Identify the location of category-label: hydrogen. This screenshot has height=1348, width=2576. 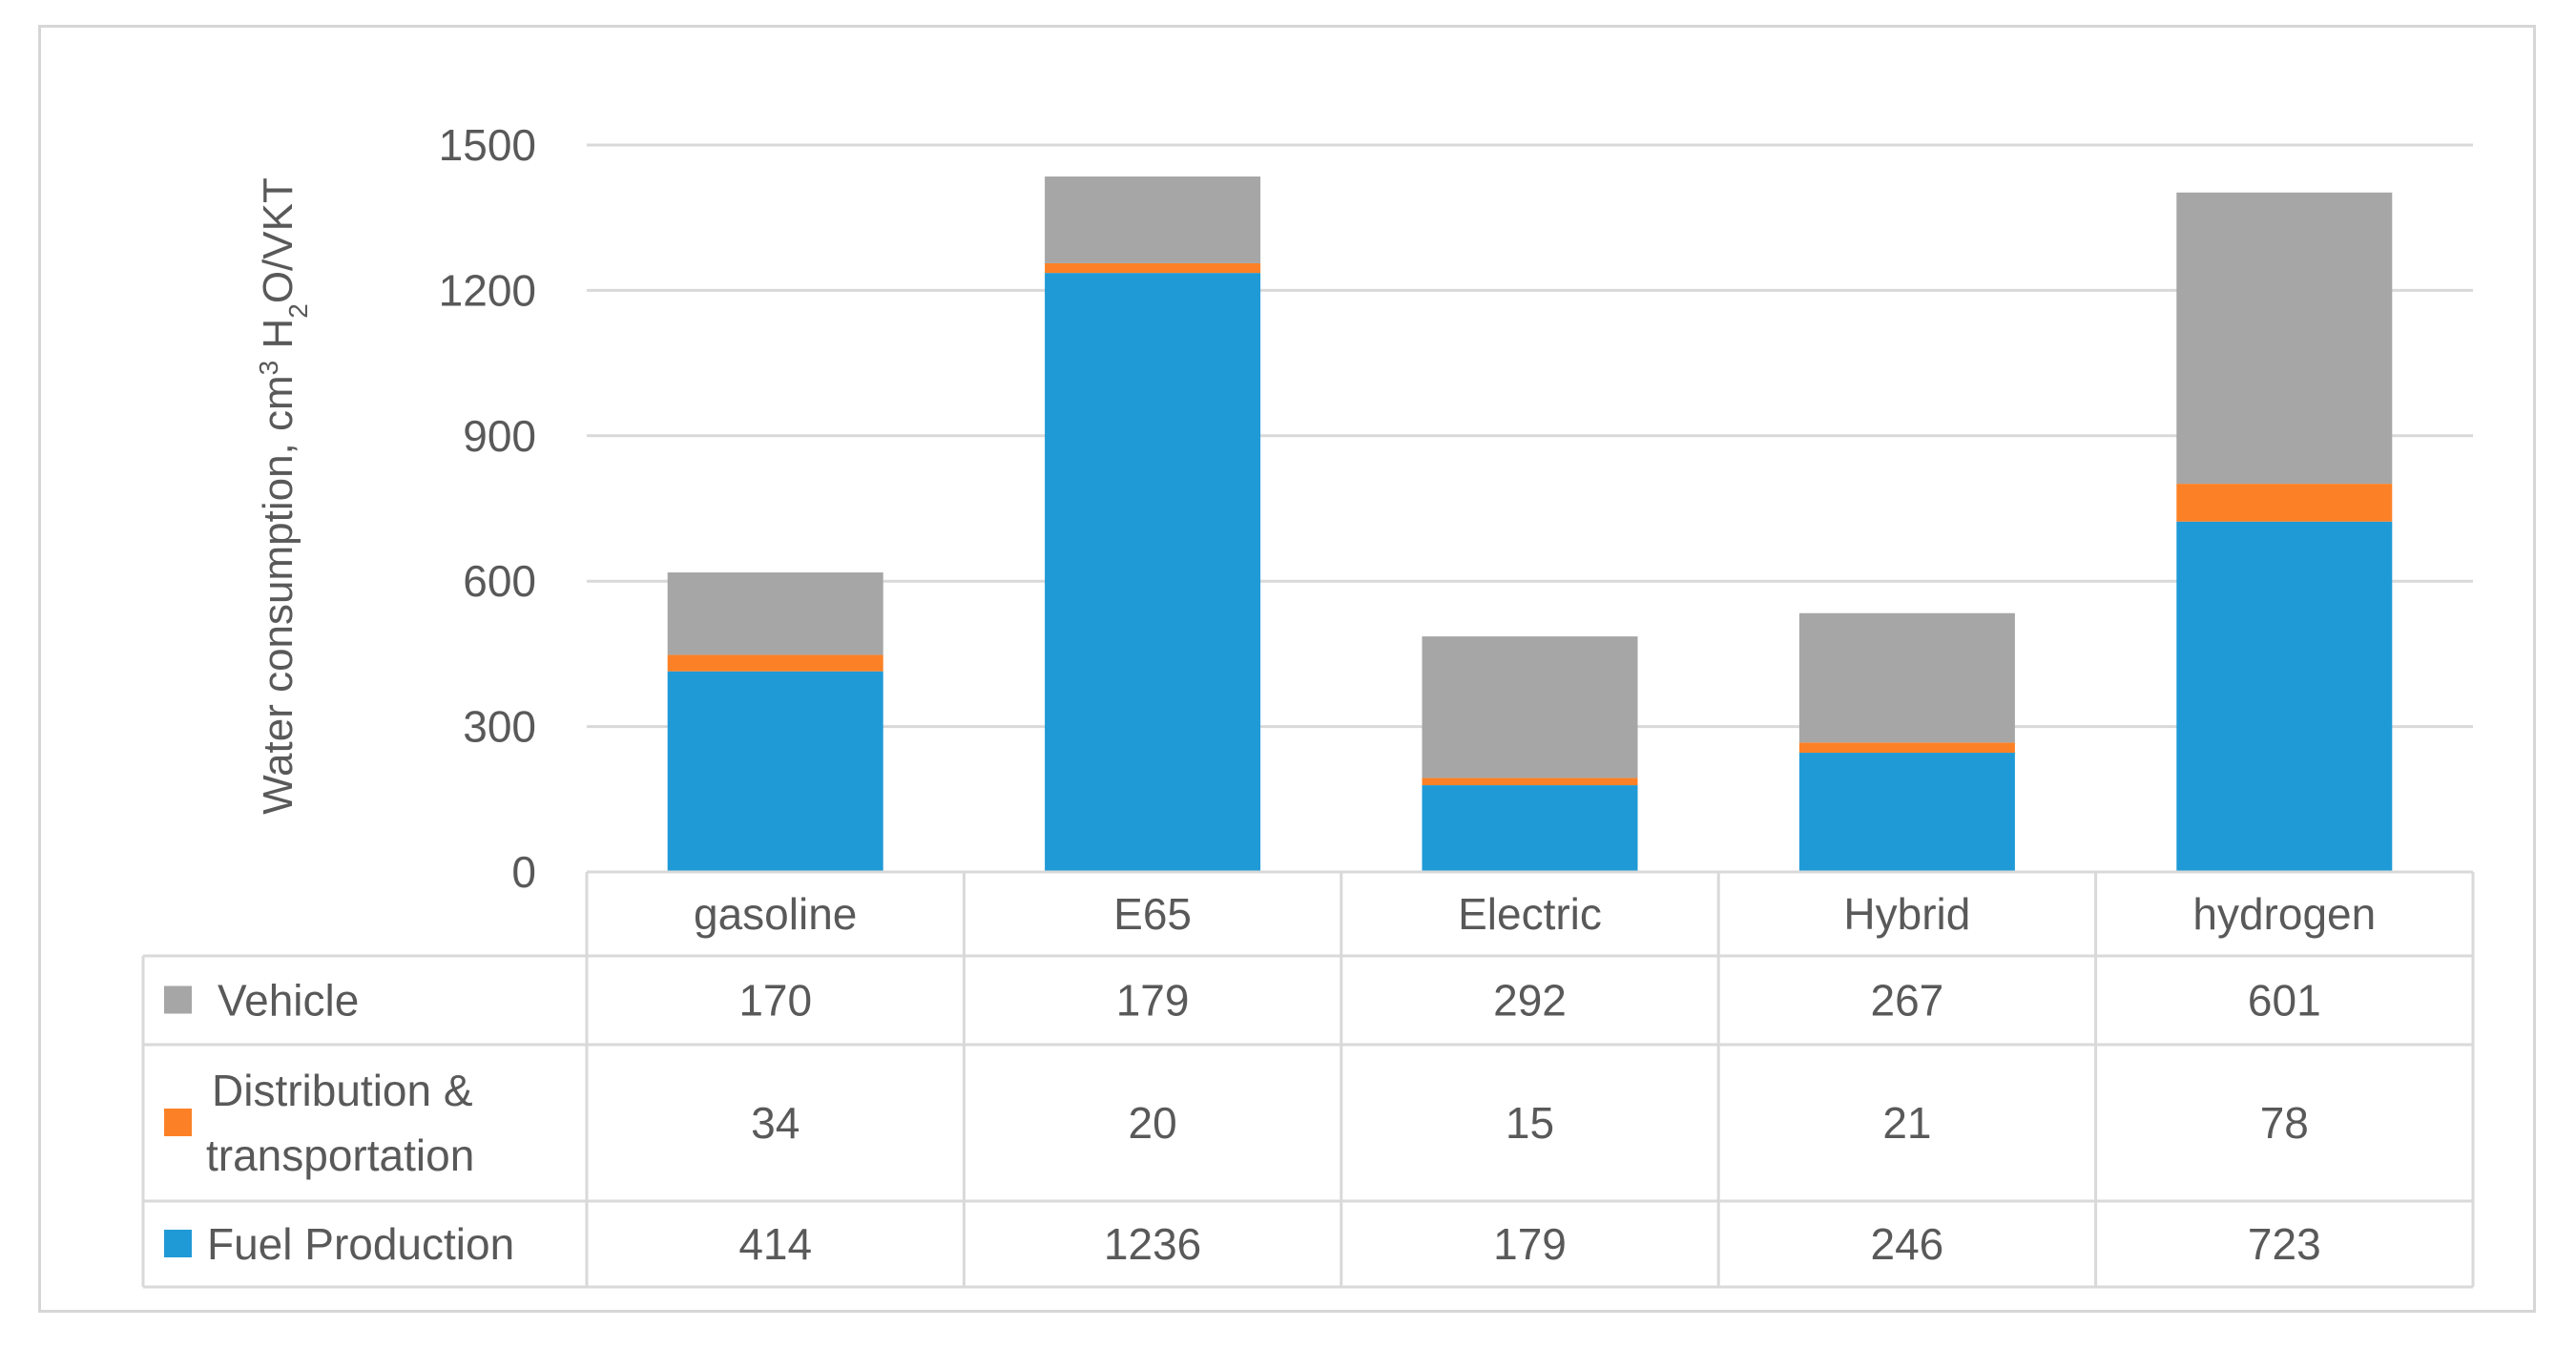
(2284, 914).